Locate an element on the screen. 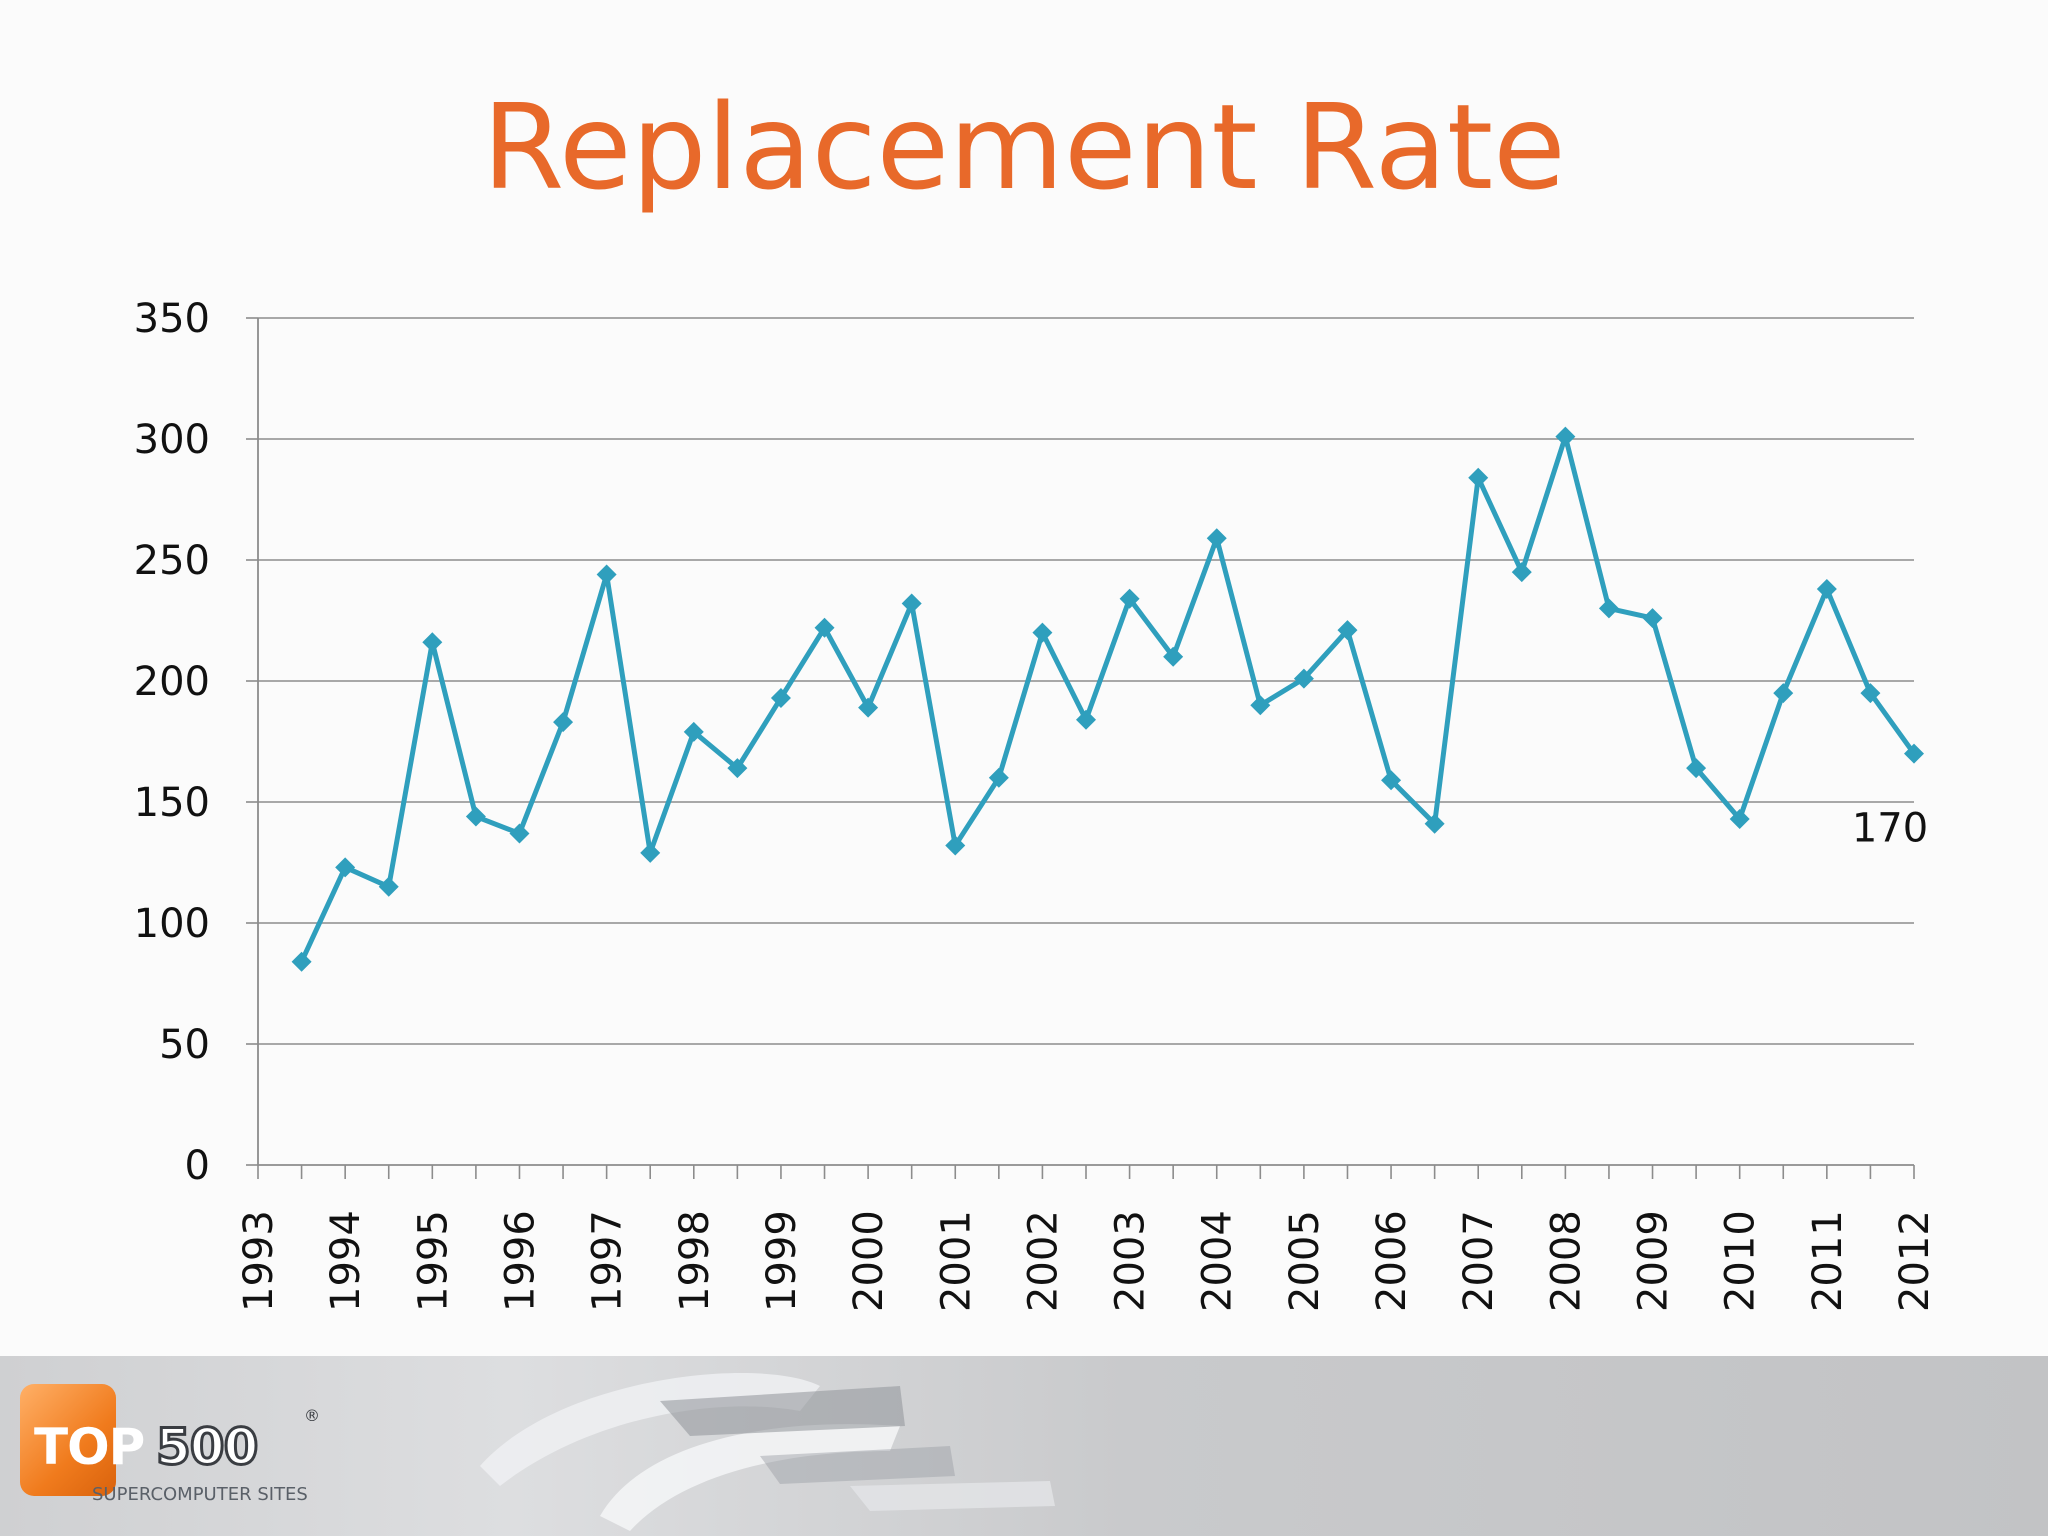 The image size is (2048, 1536). annotations: 170 is located at coordinates (1890, 829).